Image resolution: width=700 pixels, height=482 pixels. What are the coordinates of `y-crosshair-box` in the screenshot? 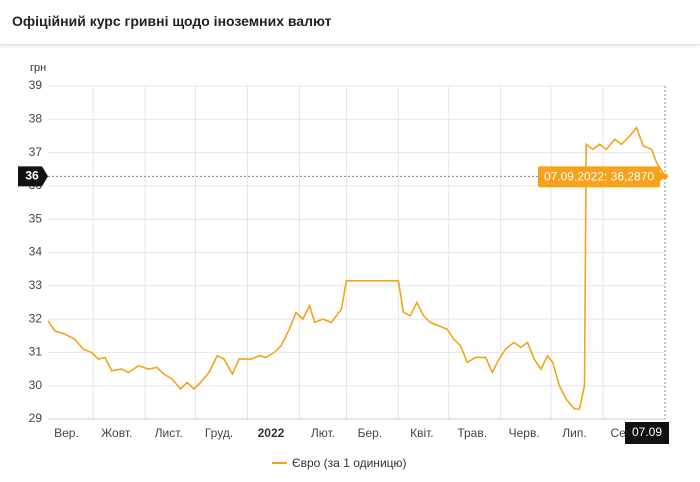 It's located at (33, 176).